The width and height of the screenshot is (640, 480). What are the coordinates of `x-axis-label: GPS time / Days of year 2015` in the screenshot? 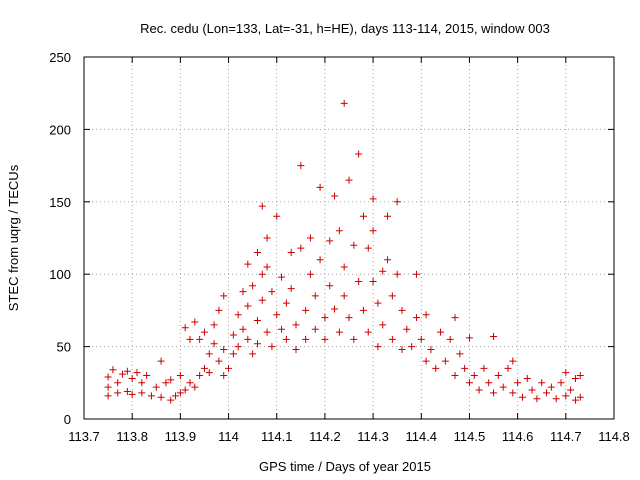 It's located at (345, 466).